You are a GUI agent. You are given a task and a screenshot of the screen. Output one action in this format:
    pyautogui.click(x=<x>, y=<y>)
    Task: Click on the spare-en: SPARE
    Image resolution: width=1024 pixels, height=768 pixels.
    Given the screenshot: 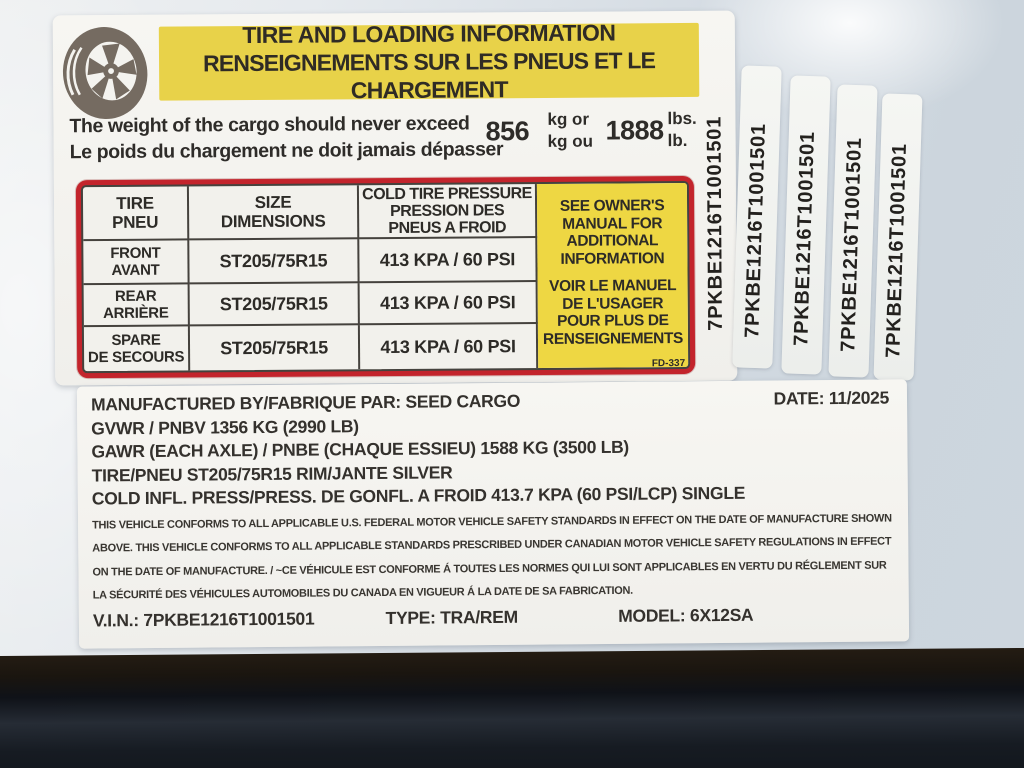 What is the action you would take?
    pyautogui.click(x=136, y=340)
    